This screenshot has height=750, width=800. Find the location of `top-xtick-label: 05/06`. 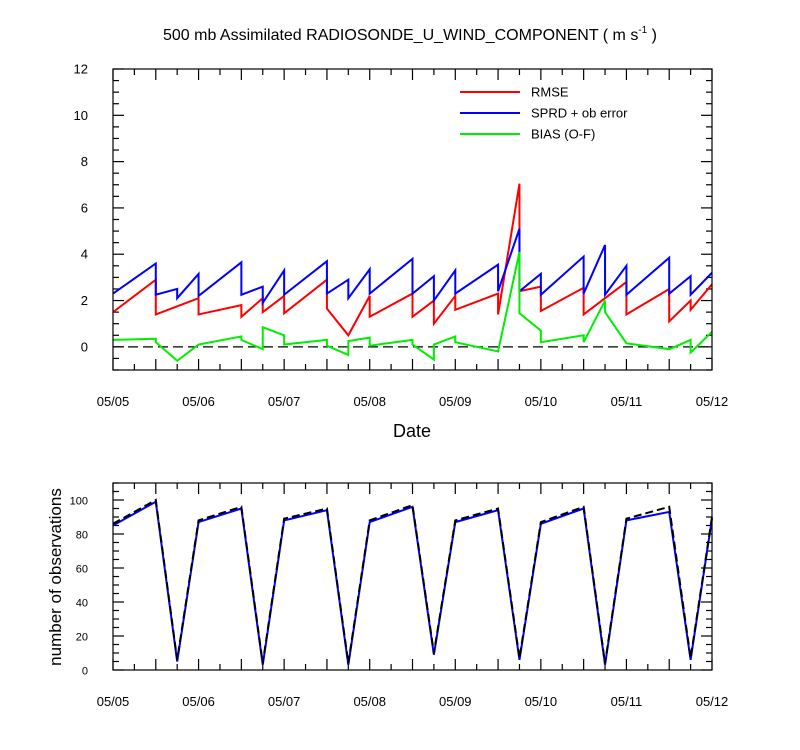

top-xtick-label: 05/06 is located at coordinates (198, 401).